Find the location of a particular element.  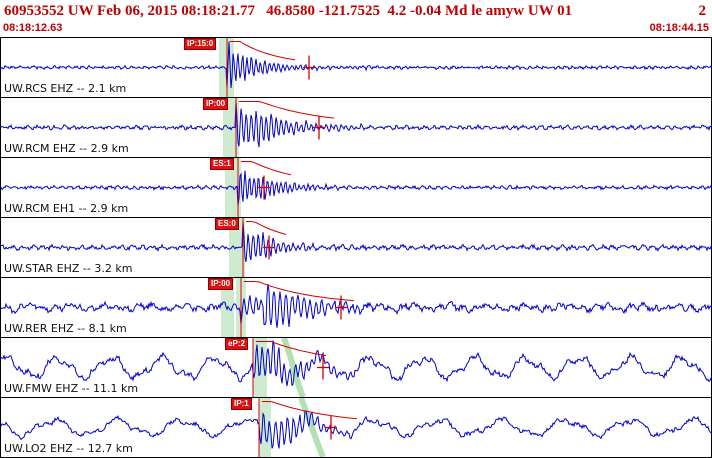

phase-pick-flag: IP:1 is located at coordinates (241, 404).